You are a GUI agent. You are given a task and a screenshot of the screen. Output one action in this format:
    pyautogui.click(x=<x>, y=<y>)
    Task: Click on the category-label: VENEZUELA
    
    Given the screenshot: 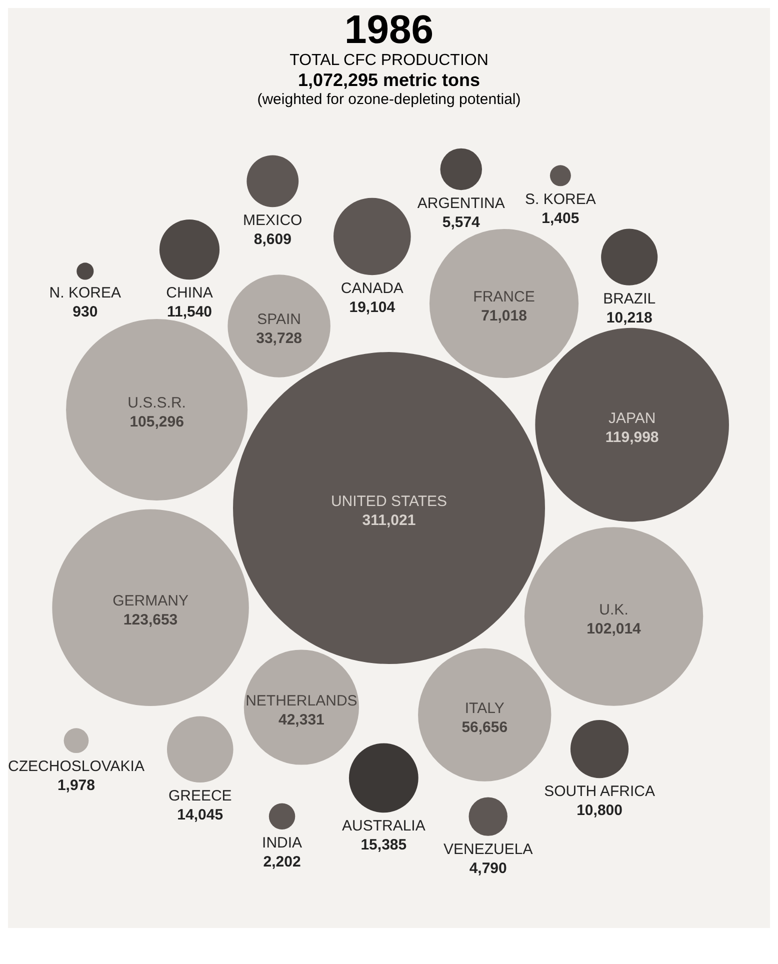 What is the action you would take?
    pyautogui.click(x=488, y=849)
    